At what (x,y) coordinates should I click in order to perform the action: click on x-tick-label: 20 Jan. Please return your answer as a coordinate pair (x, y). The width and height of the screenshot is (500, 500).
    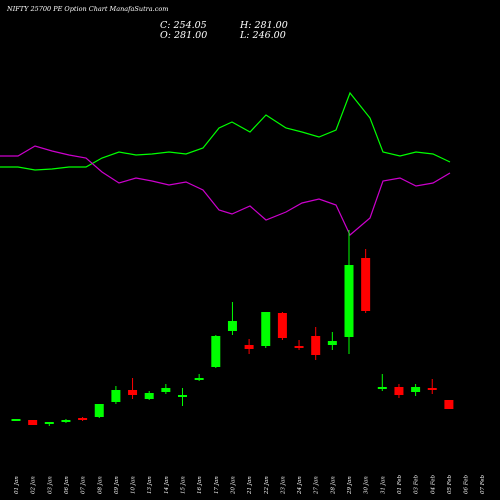
    Looking at the image, I should click on (233, 485).